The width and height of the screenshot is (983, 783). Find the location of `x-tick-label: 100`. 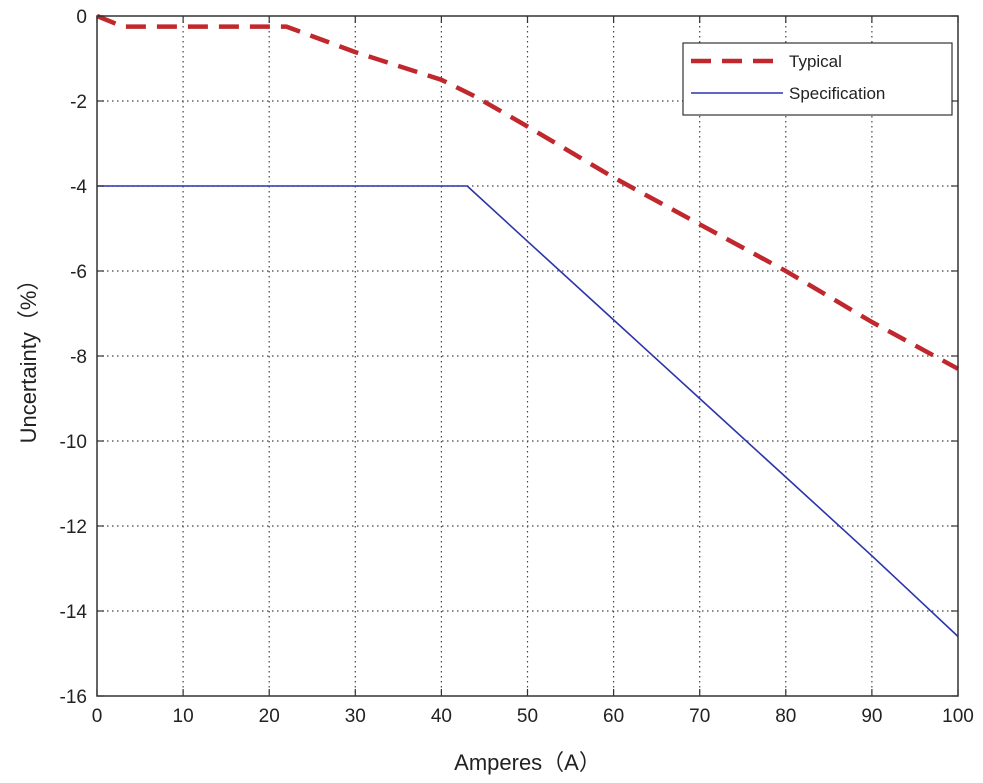

x-tick-label: 100 is located at coordinates (958, 716).